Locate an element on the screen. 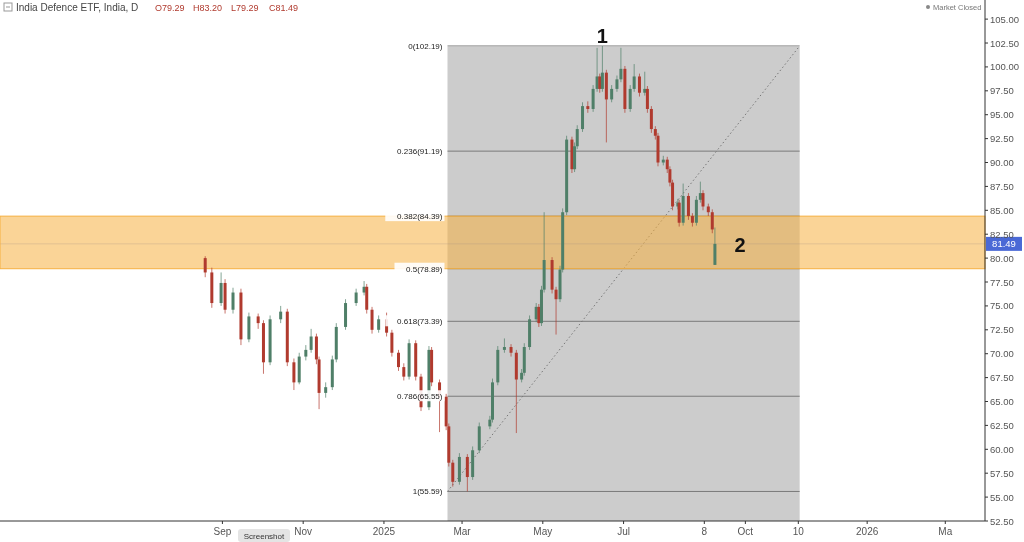  annotation: 1 is located at coordinates (602, 35).